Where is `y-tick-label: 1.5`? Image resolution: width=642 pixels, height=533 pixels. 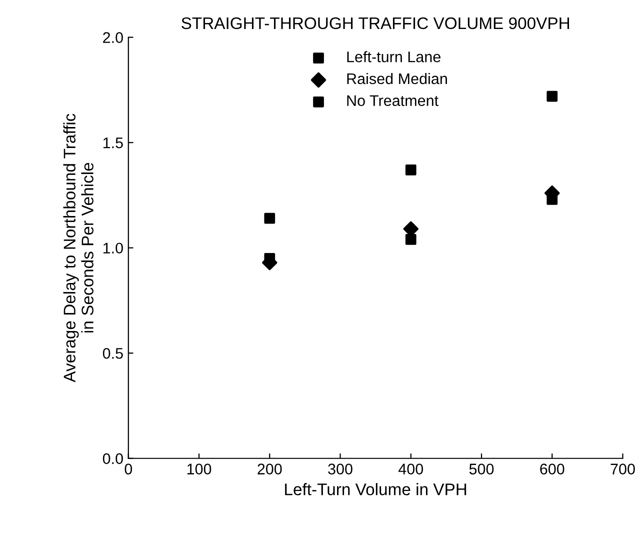 y-tick-label: 1.5 is located at coordinates (113, 143).